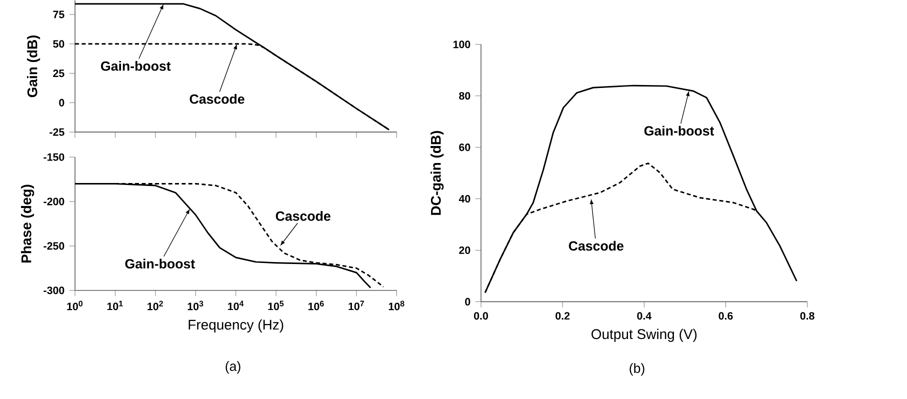  What do you see at coordinates (464, 250) in the screenshot?
I see `y-tick-label: 20` at bounding box center [464, 250].